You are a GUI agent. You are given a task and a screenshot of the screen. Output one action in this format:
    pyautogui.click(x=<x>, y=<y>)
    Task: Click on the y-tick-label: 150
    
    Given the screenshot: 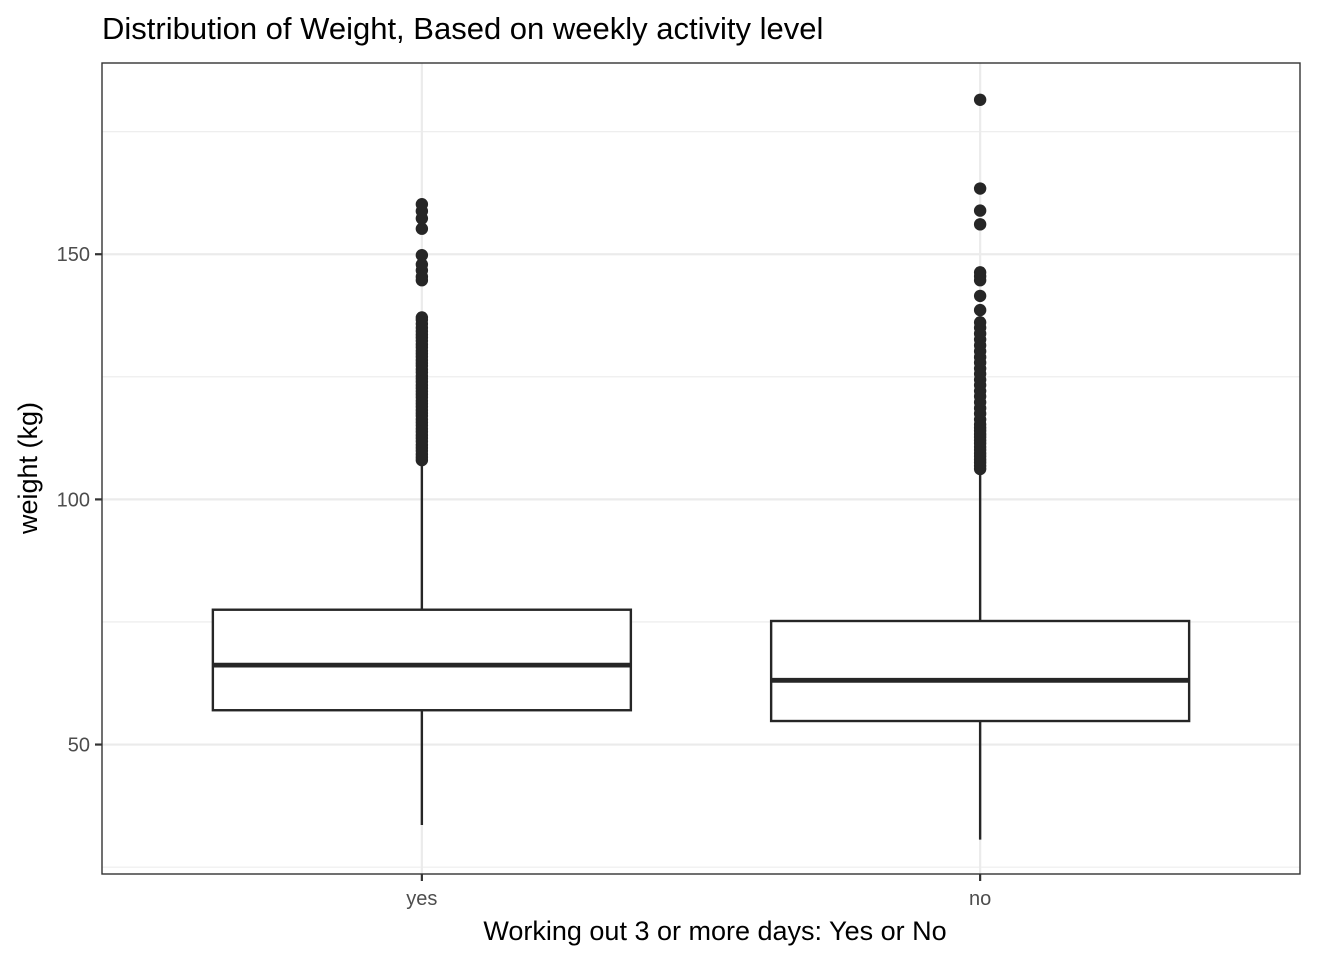 What is the action you would take?
    pyautogui.click(x=73, y=255)
    